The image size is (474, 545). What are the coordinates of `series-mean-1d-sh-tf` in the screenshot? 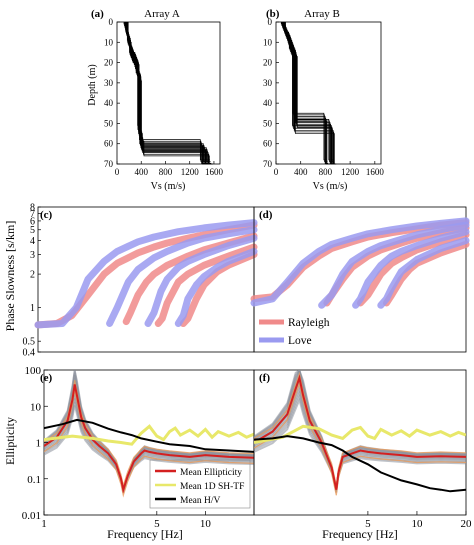 It's located at (360, 434).